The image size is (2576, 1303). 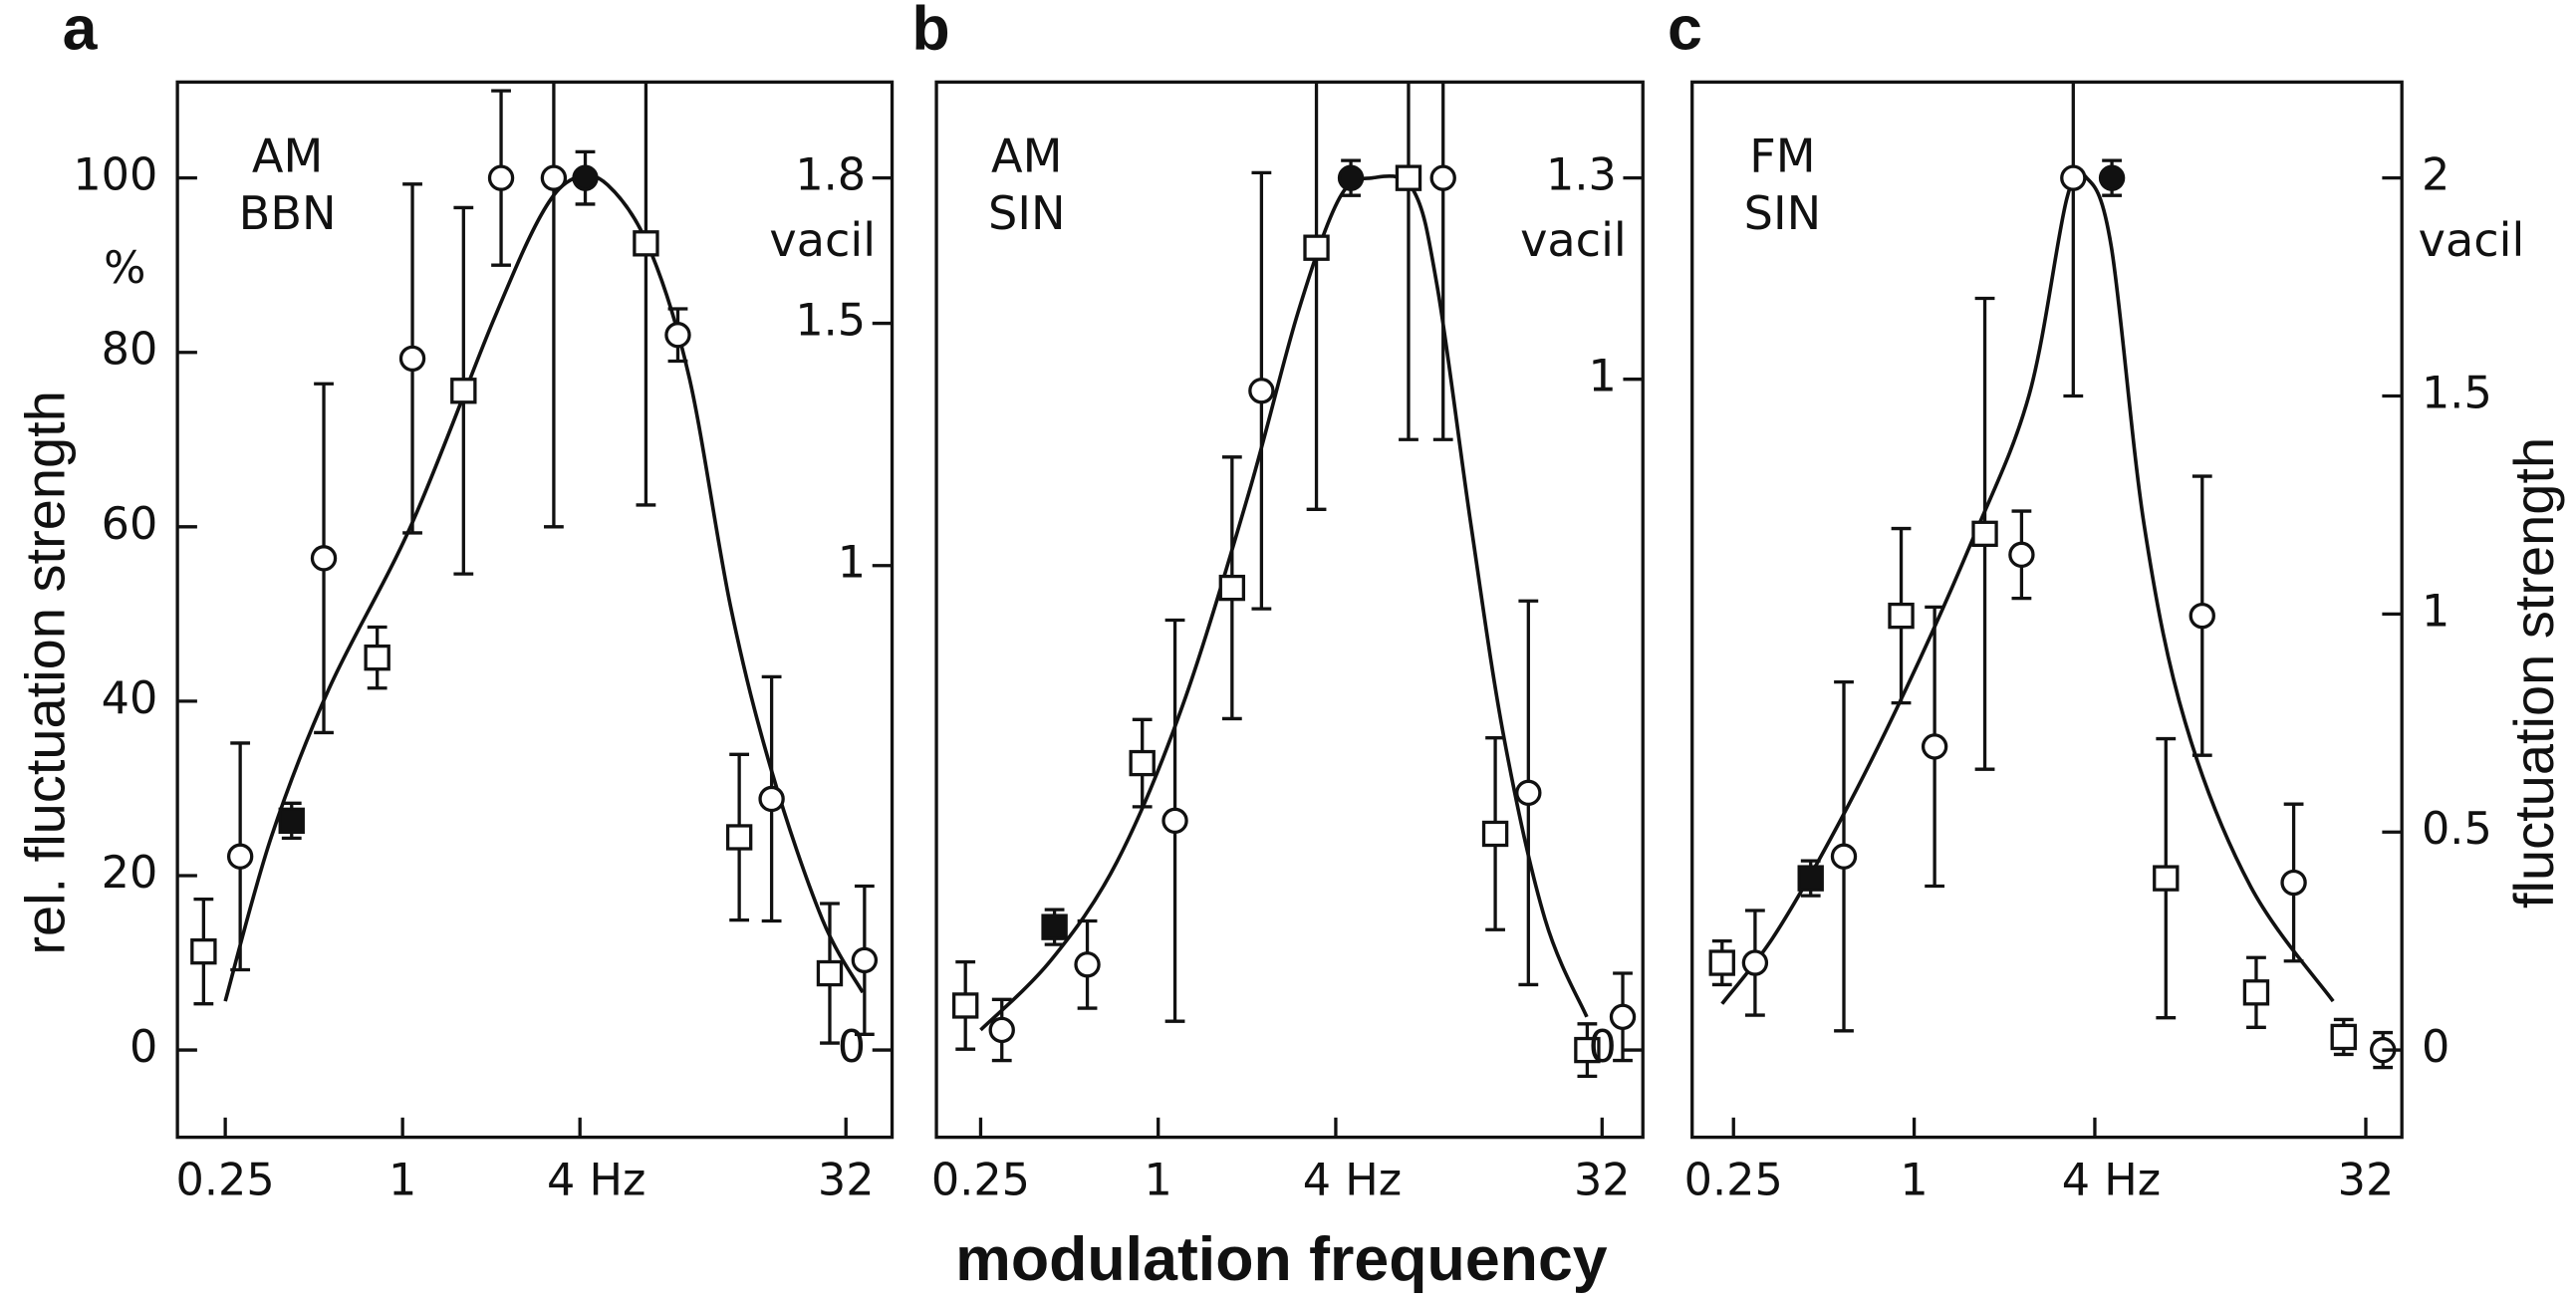 What do you see at coordinates (1782, 155) in the screenshot?
I see `annotation: FM` at bounding box center [1782, 155].